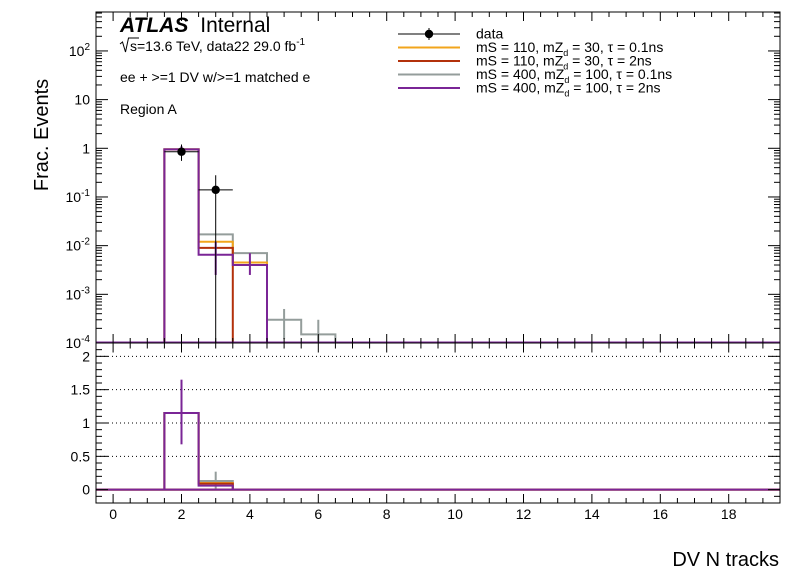 The width and height of the screenshot is (796, 572). I want to click on ratio-y-tick-label: 1, so click(86, 423).